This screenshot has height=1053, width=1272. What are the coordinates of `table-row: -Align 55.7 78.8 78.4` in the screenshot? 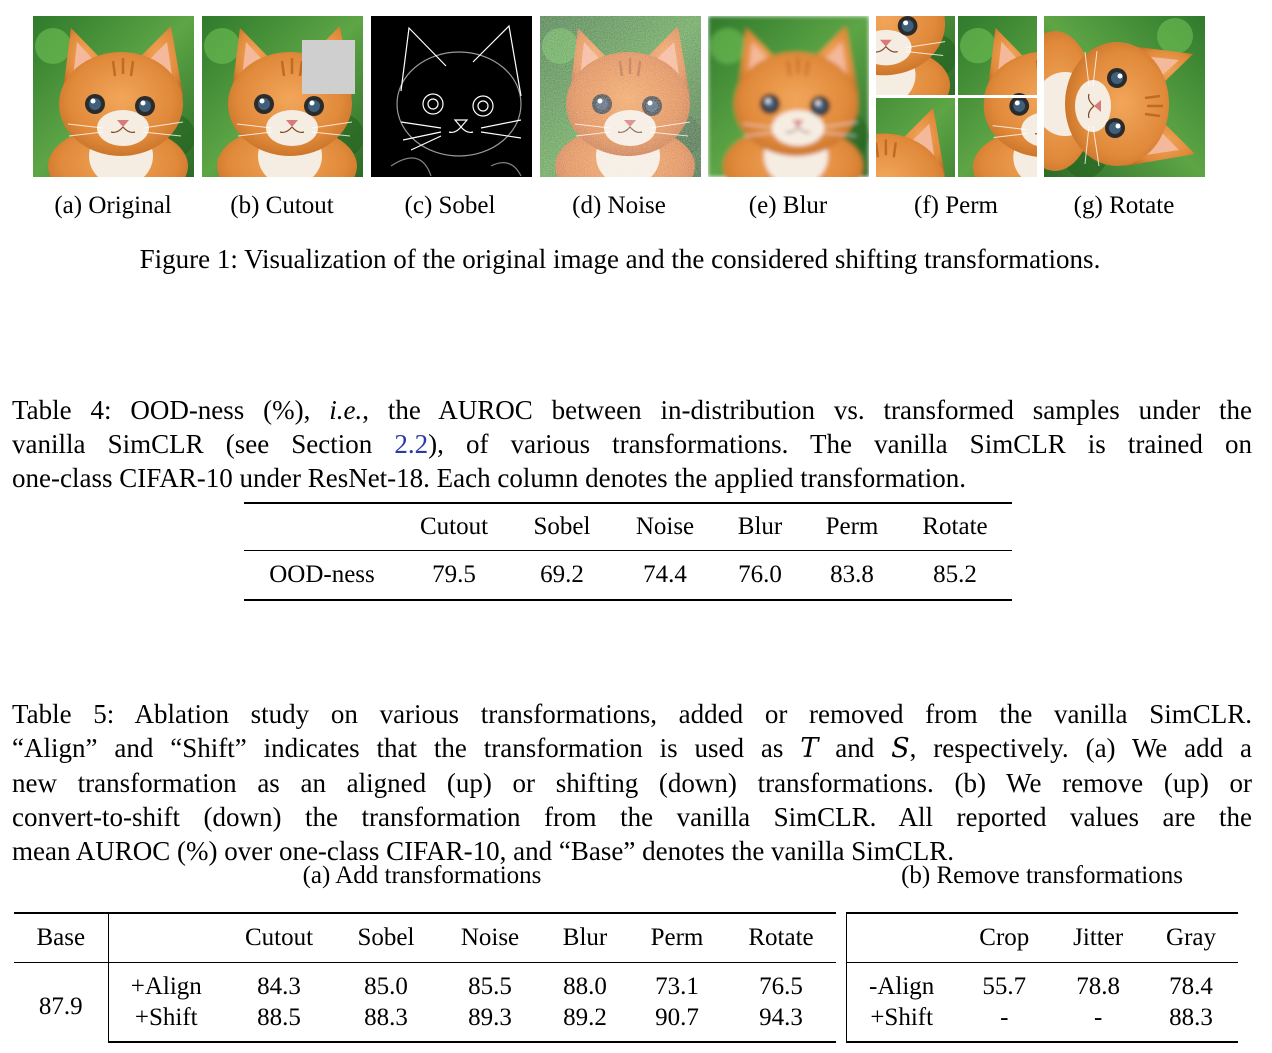 It's located at (1042, 982).